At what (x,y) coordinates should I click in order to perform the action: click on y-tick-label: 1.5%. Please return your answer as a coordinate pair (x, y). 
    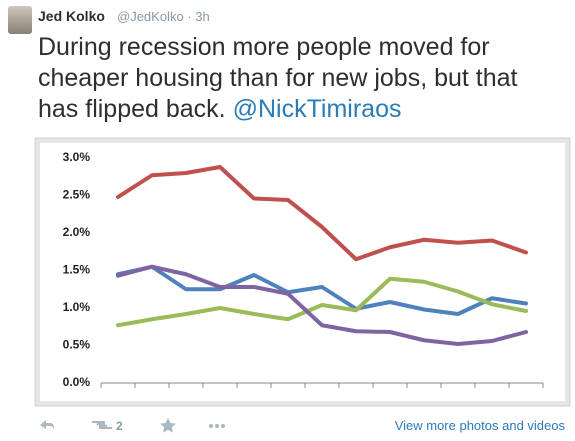
    Looking at the image, I should click on (77, 270).